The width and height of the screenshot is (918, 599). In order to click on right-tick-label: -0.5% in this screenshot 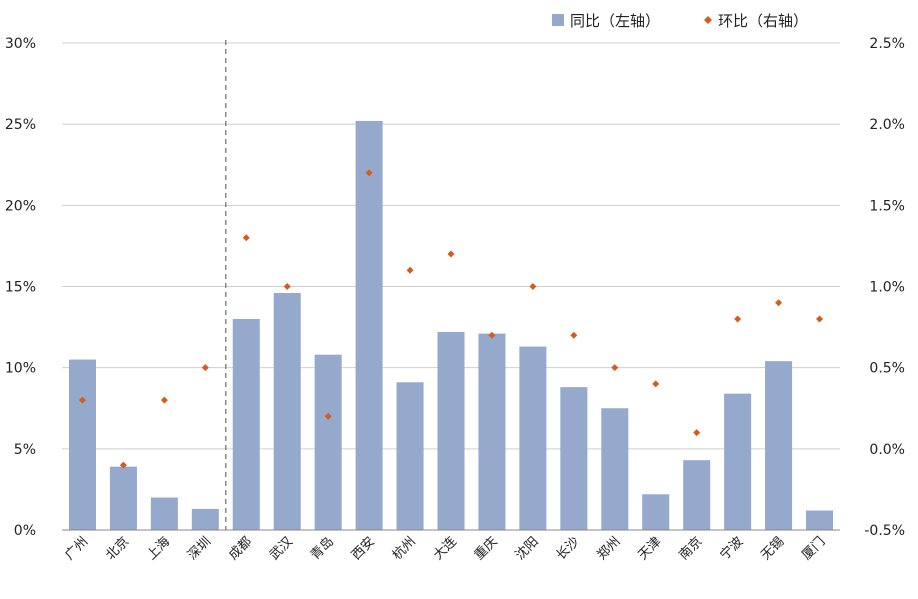, I will do `click(884, 531)`.